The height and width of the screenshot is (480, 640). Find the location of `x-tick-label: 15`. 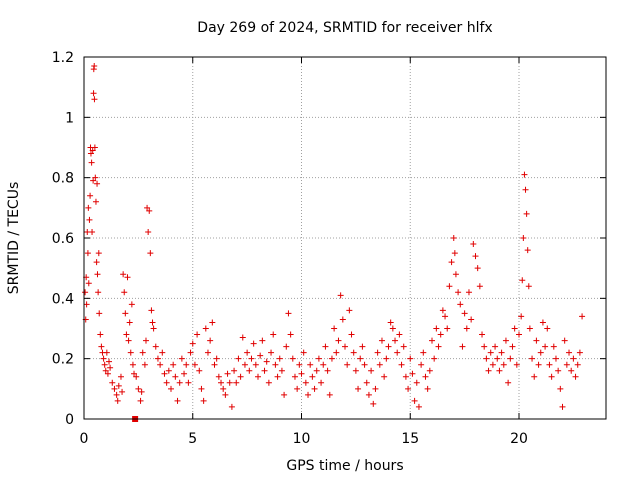

x-tick-label: 15 is located at coordinates (410, 439).